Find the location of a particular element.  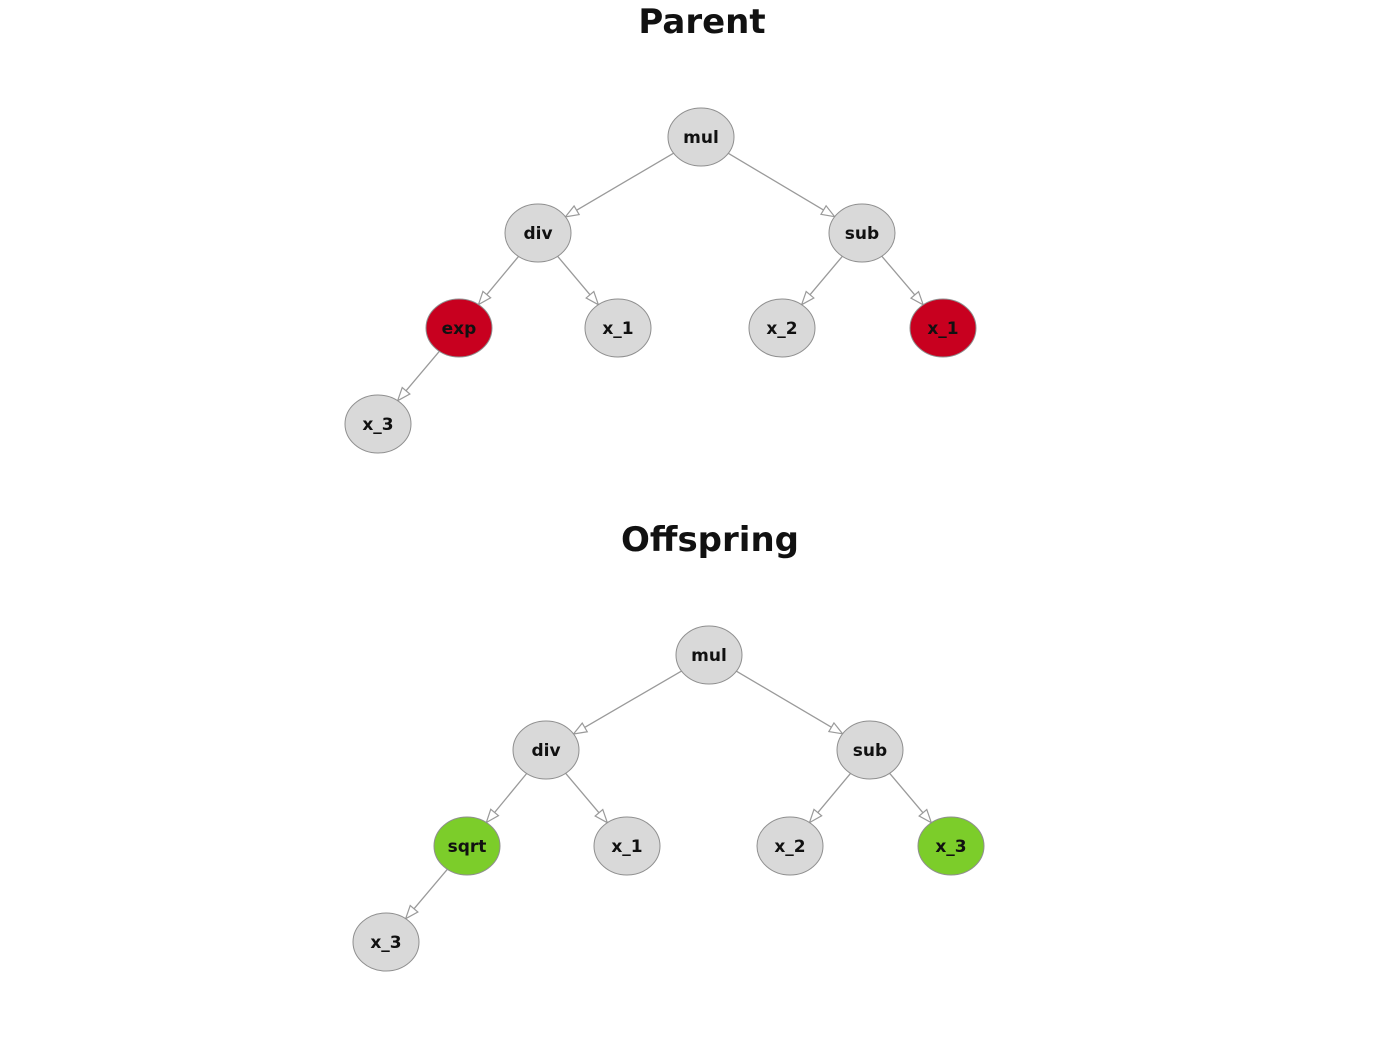

parent-node-exp: exp is located at coordinates (459, 328).